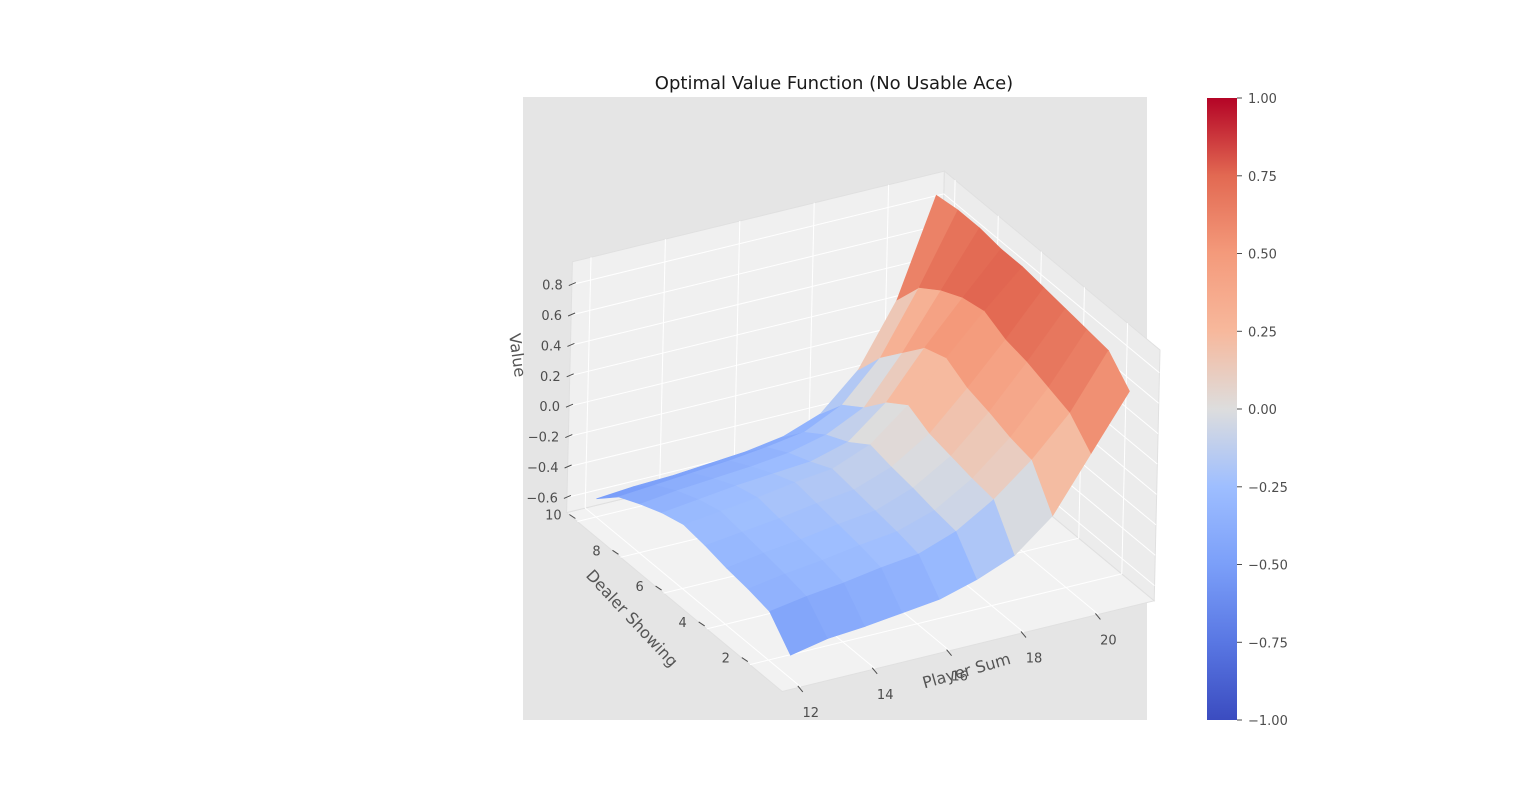  Describe the element at coordinates (1262, 332) in the screenshot. I see `colorbar-tick-label: 0.25` at that location.